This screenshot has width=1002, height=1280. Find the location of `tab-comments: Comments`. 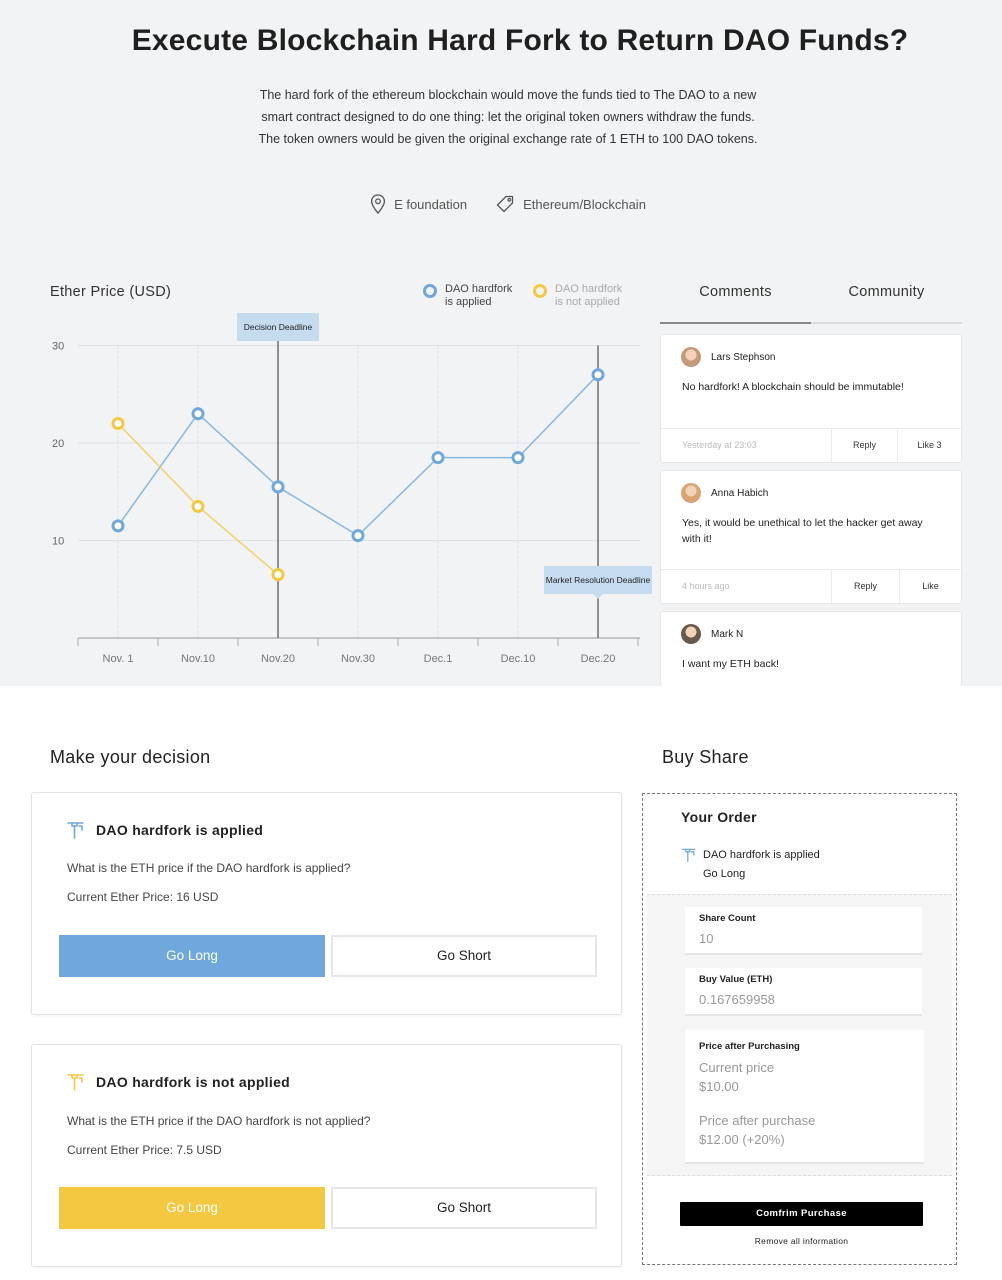

tab-comments: Comments is located at coordinates (735, 297).